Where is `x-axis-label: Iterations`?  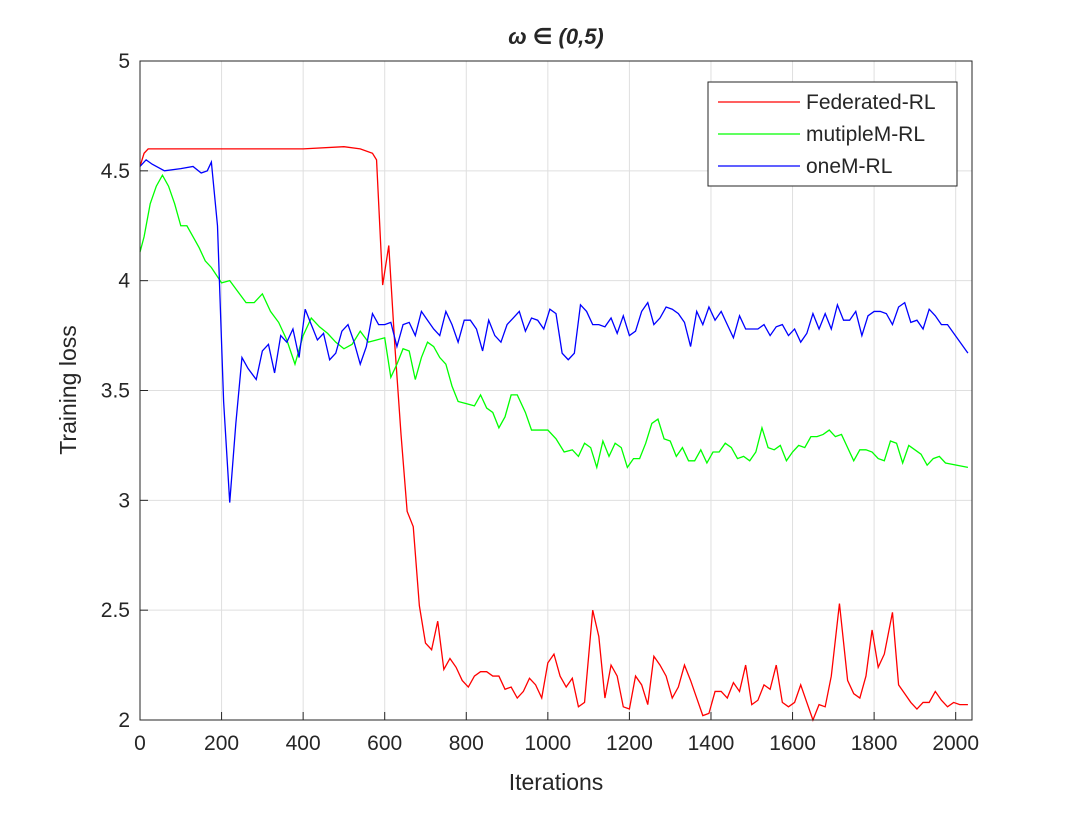 x-axis-label: Iterations is located at coordinates (556, 782).